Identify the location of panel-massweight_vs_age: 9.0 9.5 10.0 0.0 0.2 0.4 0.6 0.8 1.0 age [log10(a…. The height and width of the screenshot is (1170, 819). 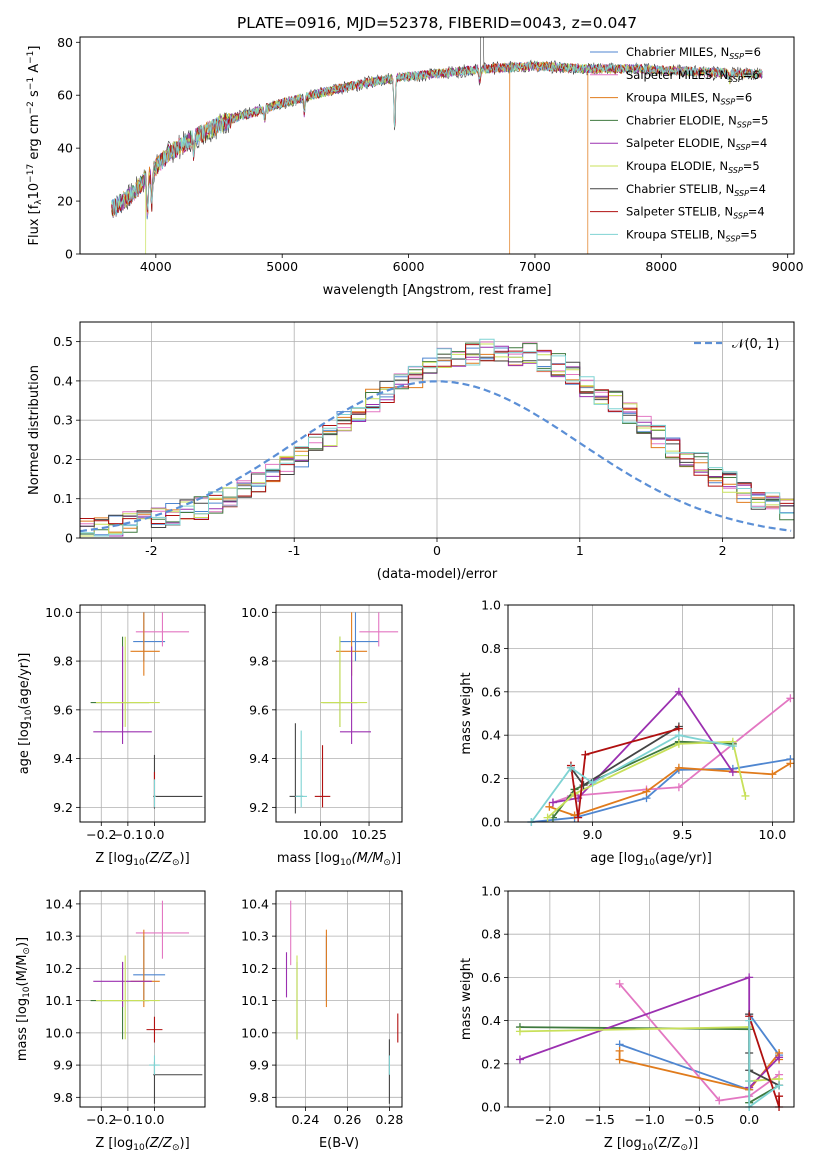
(627, 733).